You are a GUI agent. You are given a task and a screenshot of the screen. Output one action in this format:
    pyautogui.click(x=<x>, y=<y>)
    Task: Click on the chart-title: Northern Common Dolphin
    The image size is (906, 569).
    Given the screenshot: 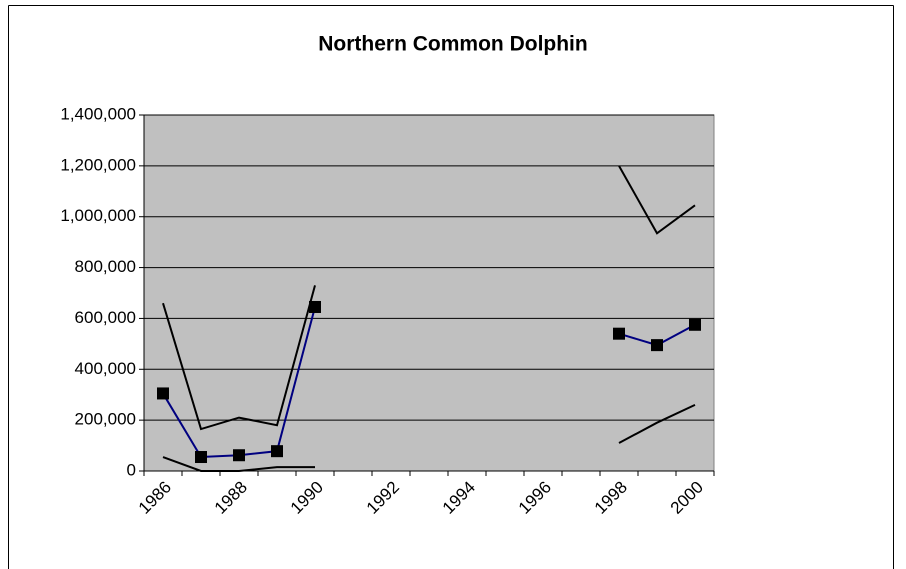 What is the action you would take?
    pyautogui.click(x=452, y=44)
    